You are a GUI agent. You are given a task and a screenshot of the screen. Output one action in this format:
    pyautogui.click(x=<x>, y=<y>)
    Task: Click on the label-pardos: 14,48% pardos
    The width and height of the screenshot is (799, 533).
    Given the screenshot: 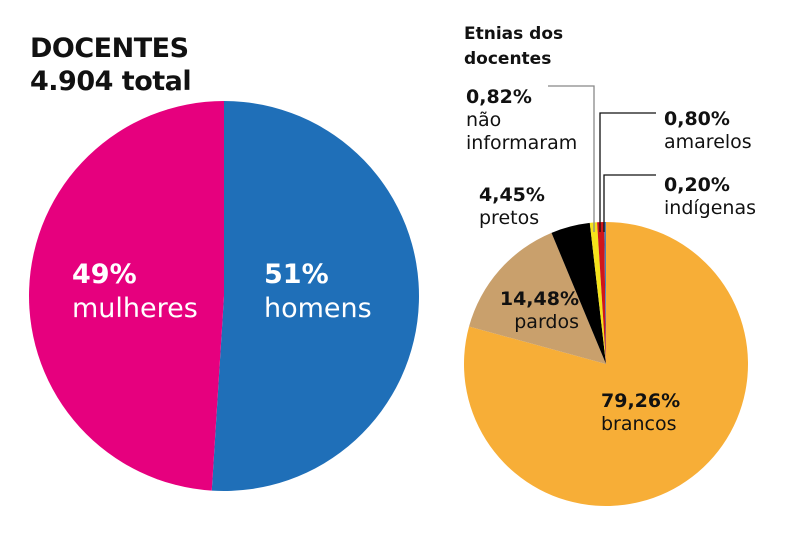 What is the action you would take?
    pyautogui.click(x=534, y=311)
    